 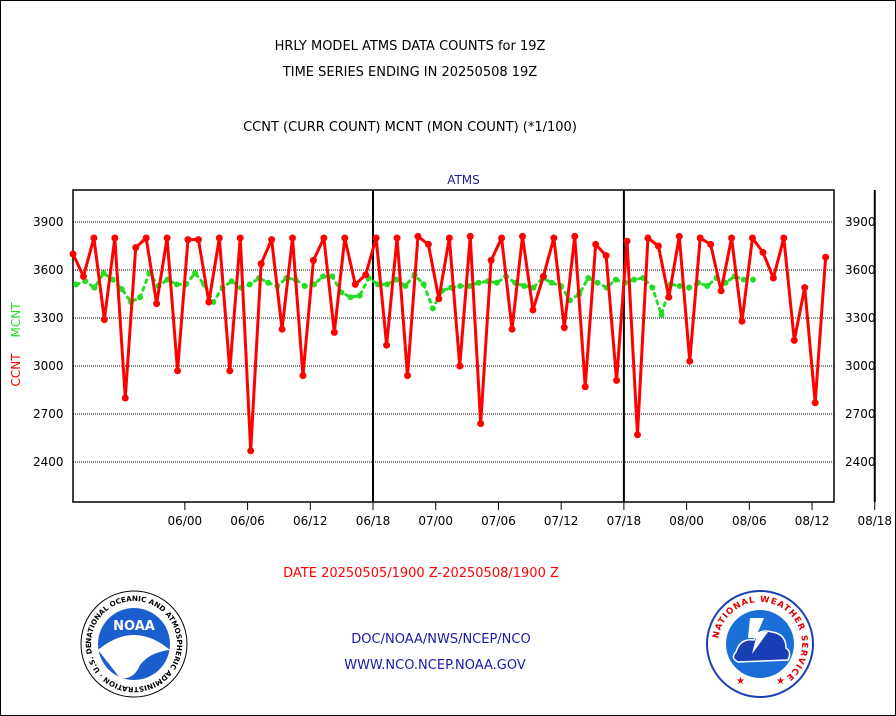 I want to click on x-tick-label: 07/12, so click(x=561, y=521).